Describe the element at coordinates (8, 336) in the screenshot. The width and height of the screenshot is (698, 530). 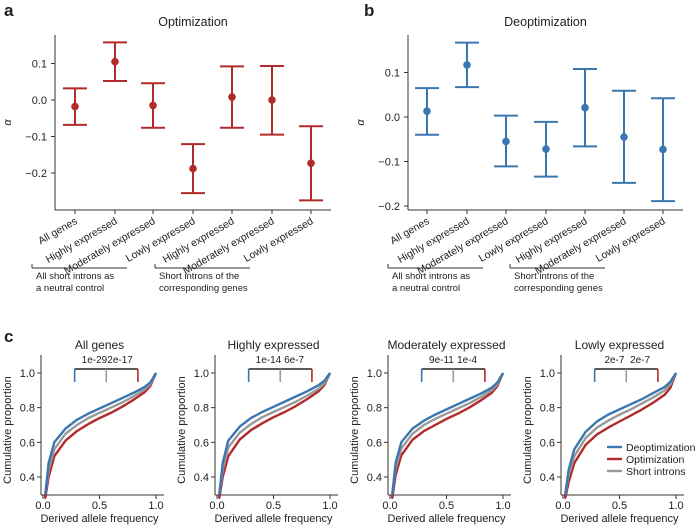
I see `panel-label-c: c` at that location.